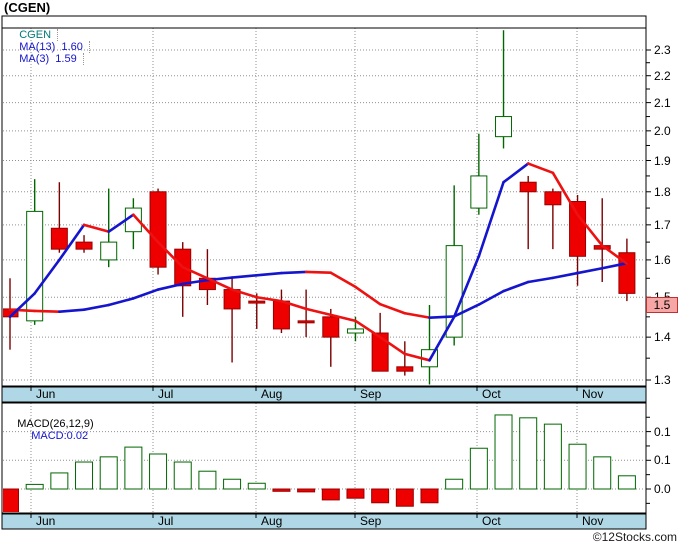 The width and height of the screenshot is (680, 546). I want to click on price-tick-label: 2.0, so click(662, 130).